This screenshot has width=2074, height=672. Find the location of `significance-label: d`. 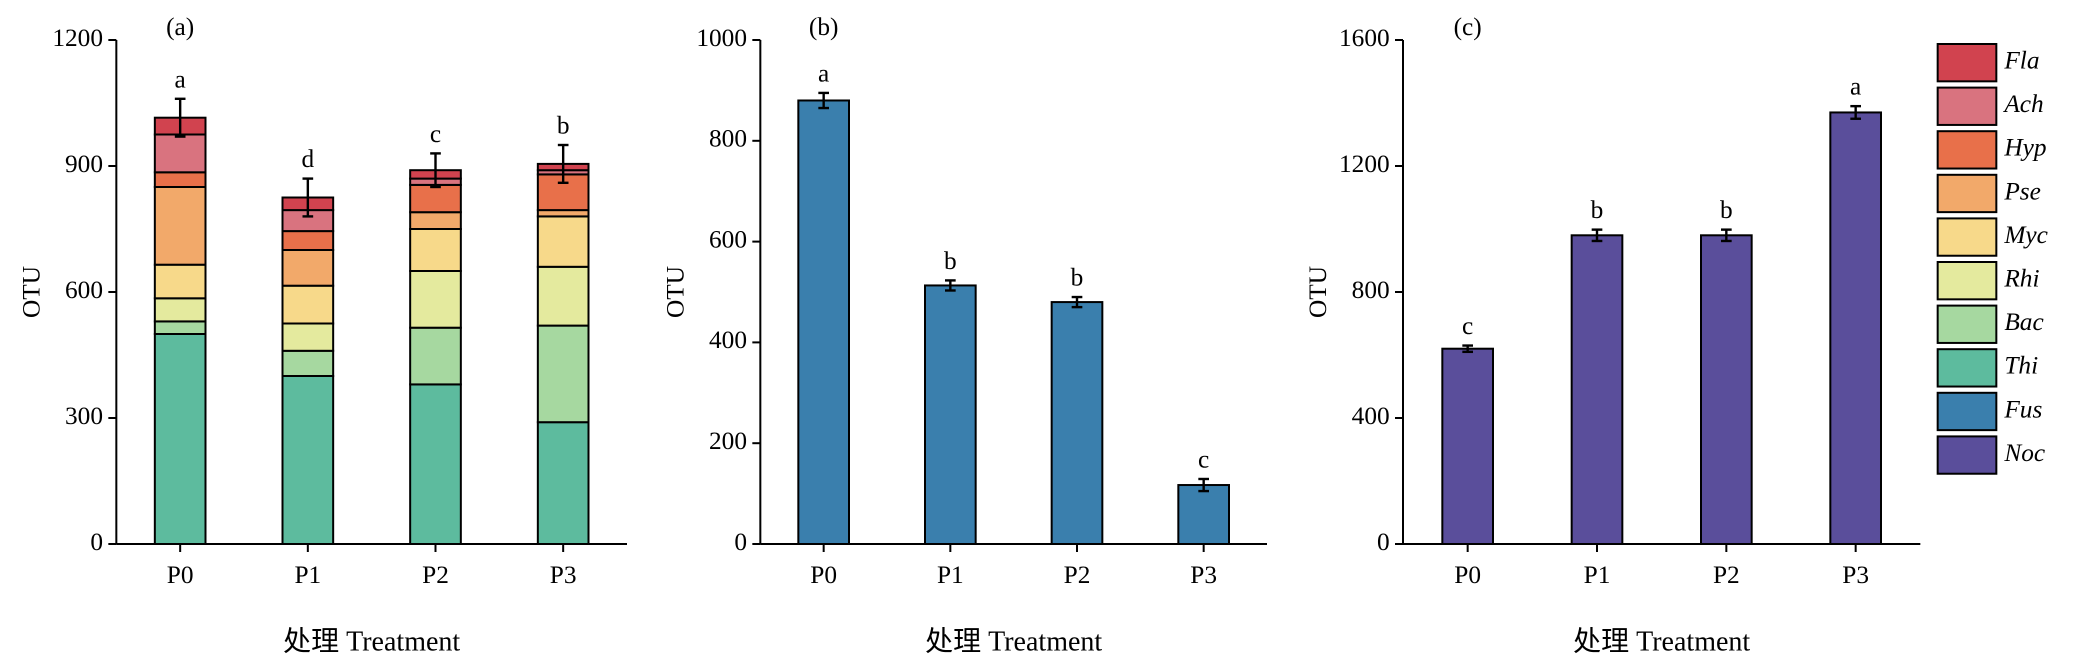

significance-label: d is located at coordinates (307, 159).